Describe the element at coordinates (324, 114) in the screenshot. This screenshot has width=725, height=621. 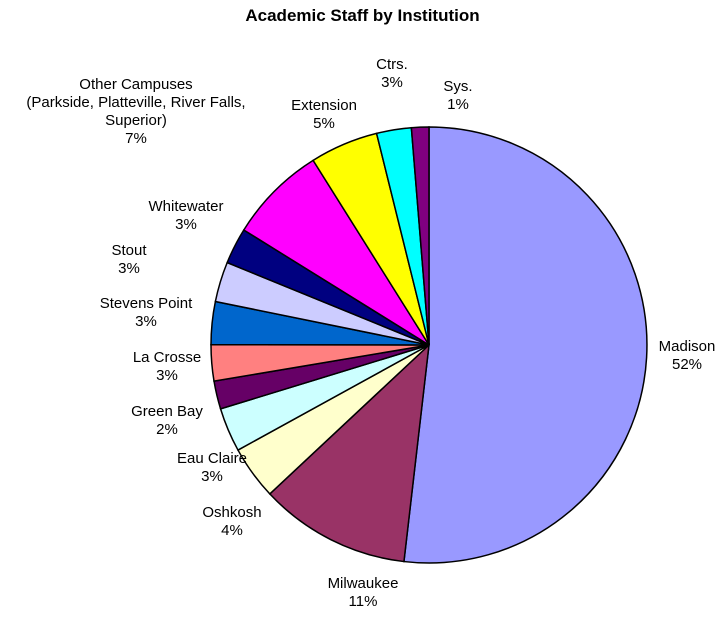
I see `slice-label-extension: Extension 5%` at that location.